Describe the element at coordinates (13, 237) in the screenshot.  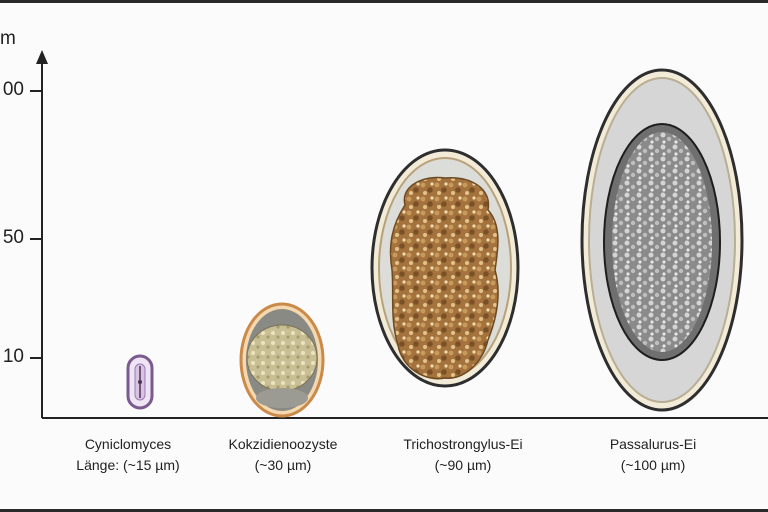
I see `tick-label-middle: 50` at that location.